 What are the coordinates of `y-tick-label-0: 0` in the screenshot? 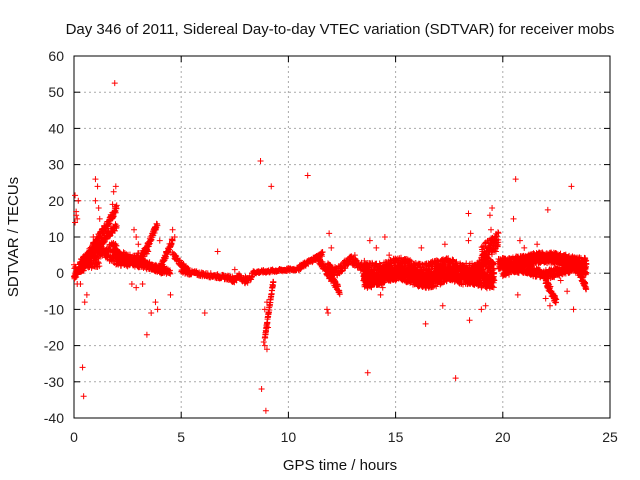 It's located at (60, 273).